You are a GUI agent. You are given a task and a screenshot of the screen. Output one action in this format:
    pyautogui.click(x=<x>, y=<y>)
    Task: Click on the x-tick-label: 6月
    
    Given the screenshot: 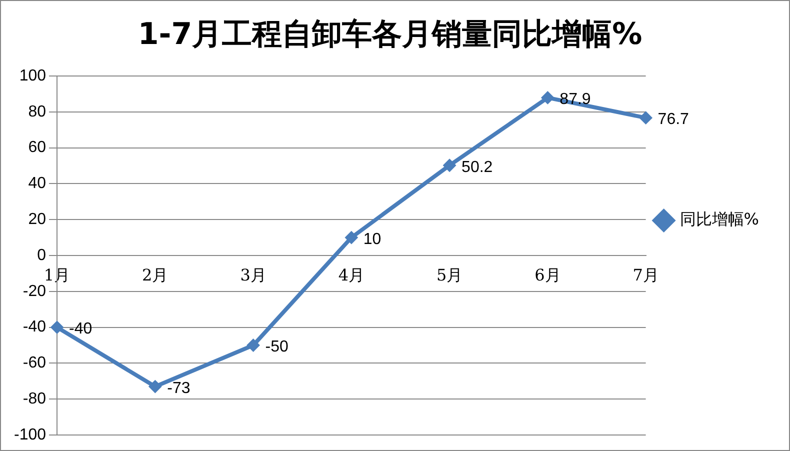 What is the action you would take?
    pyautogui.click(x=547, y=274)
    